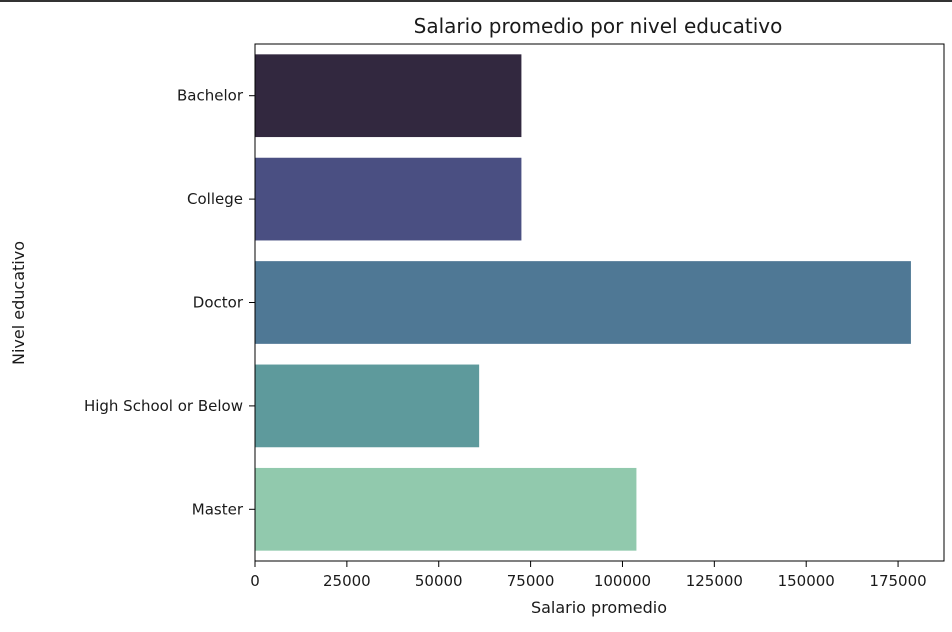 The height and width of the screenshot is (632, 952). I want to click on bar-college, so click(388, 199).